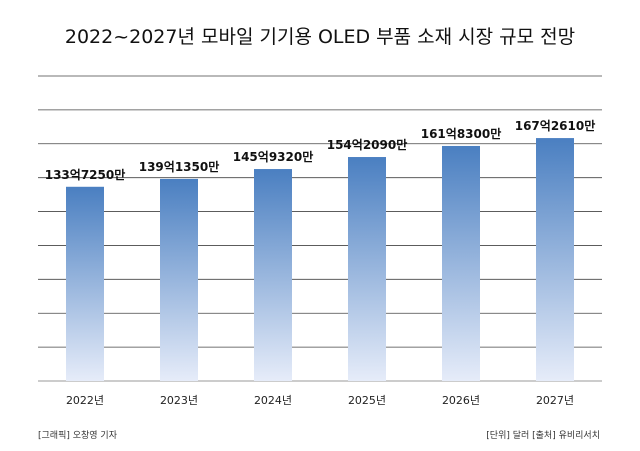 The image size is (640, 451). What do you see at coordinates (77, 436) in the screenshot?
I see `graphic-credit: [그래픽] 오창영 기자` at bounding box center [77, 436].